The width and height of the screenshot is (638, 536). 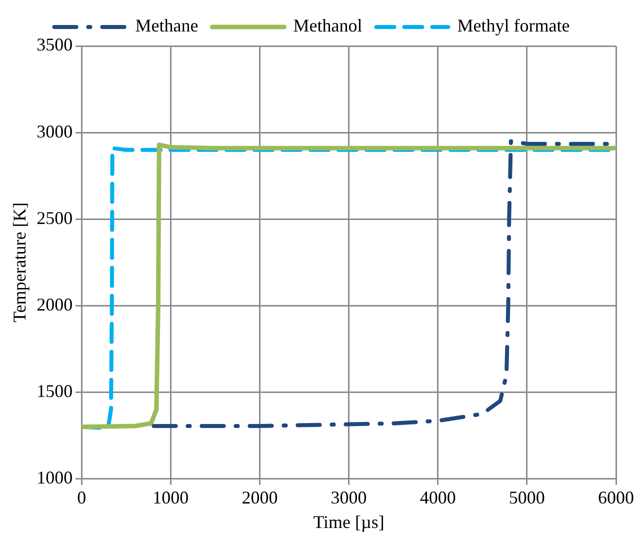 I want to click on y-tick-label: 2000, so click(x=54, y=304).